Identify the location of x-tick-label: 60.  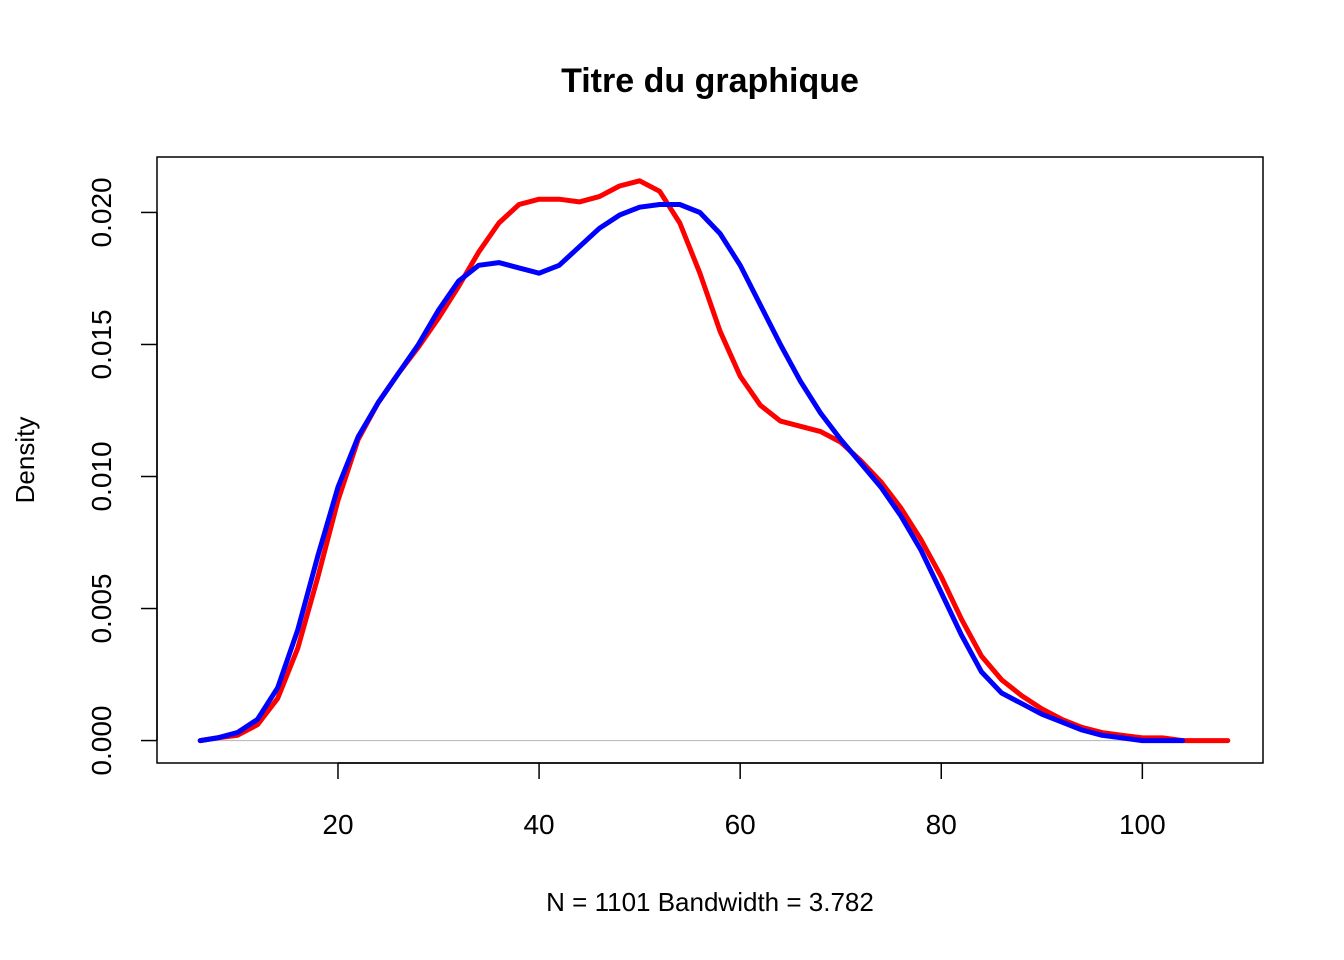
(740, 824).